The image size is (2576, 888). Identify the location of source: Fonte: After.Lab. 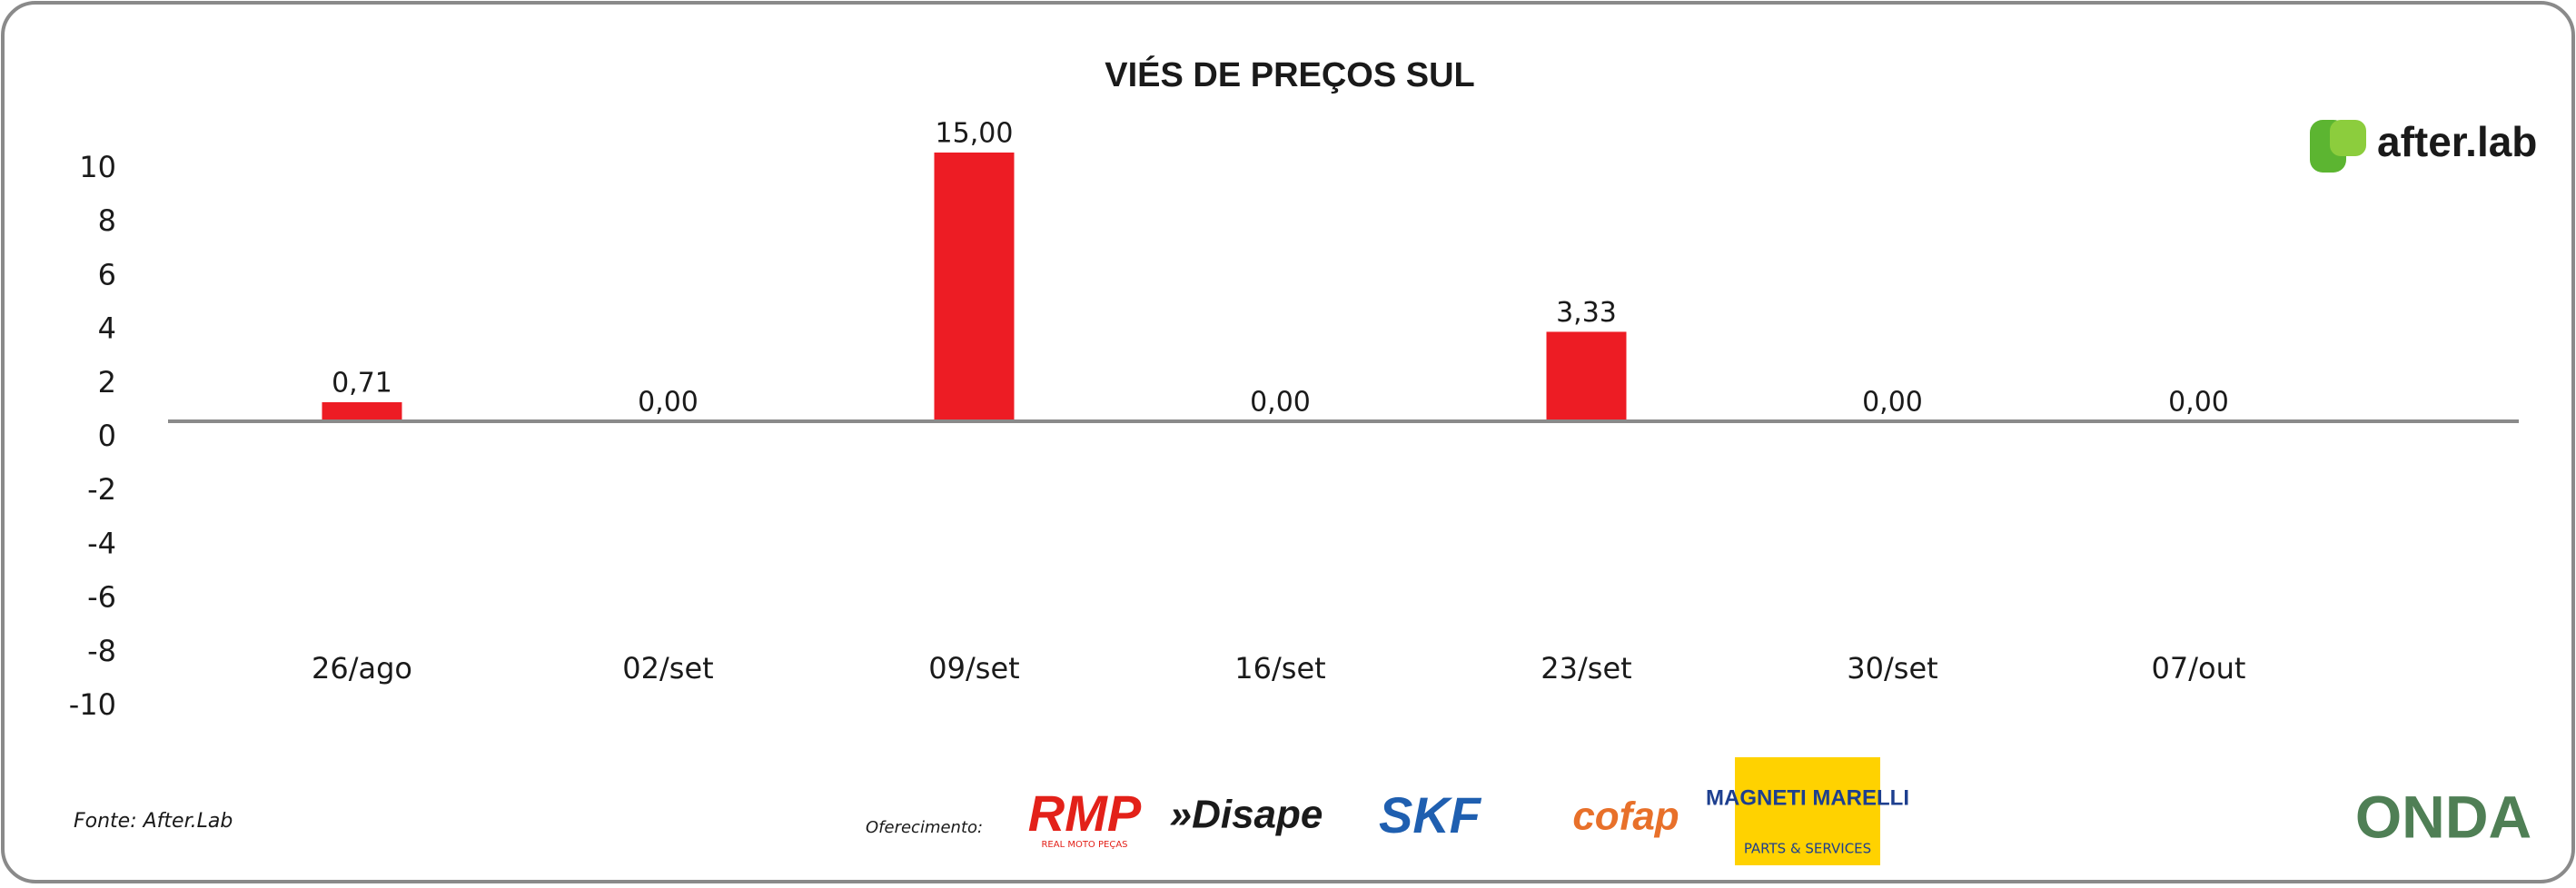
(153, 821).